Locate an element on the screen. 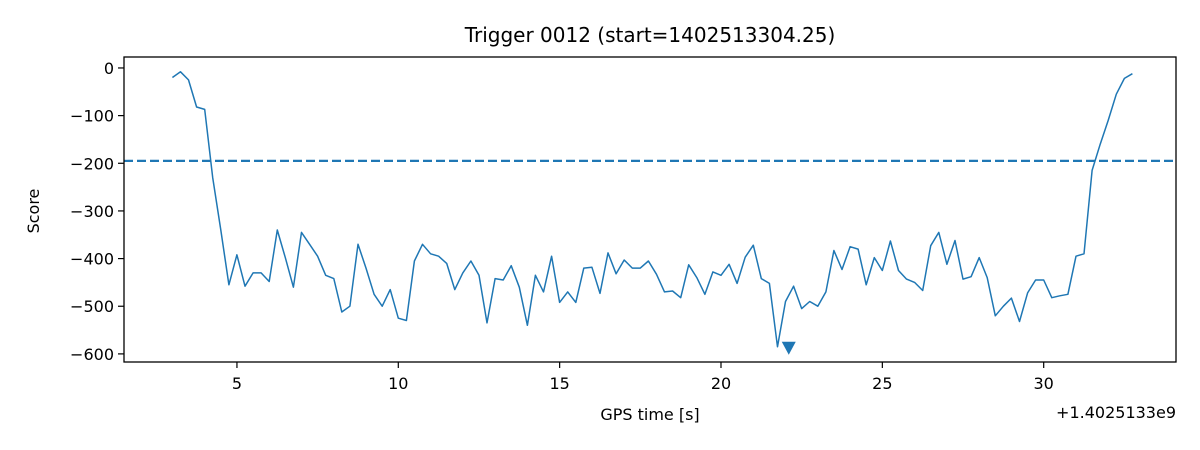 The height and width of the screenshot is (450, 1200). y-tick-label: −200 is located at coordinates (92, 163).